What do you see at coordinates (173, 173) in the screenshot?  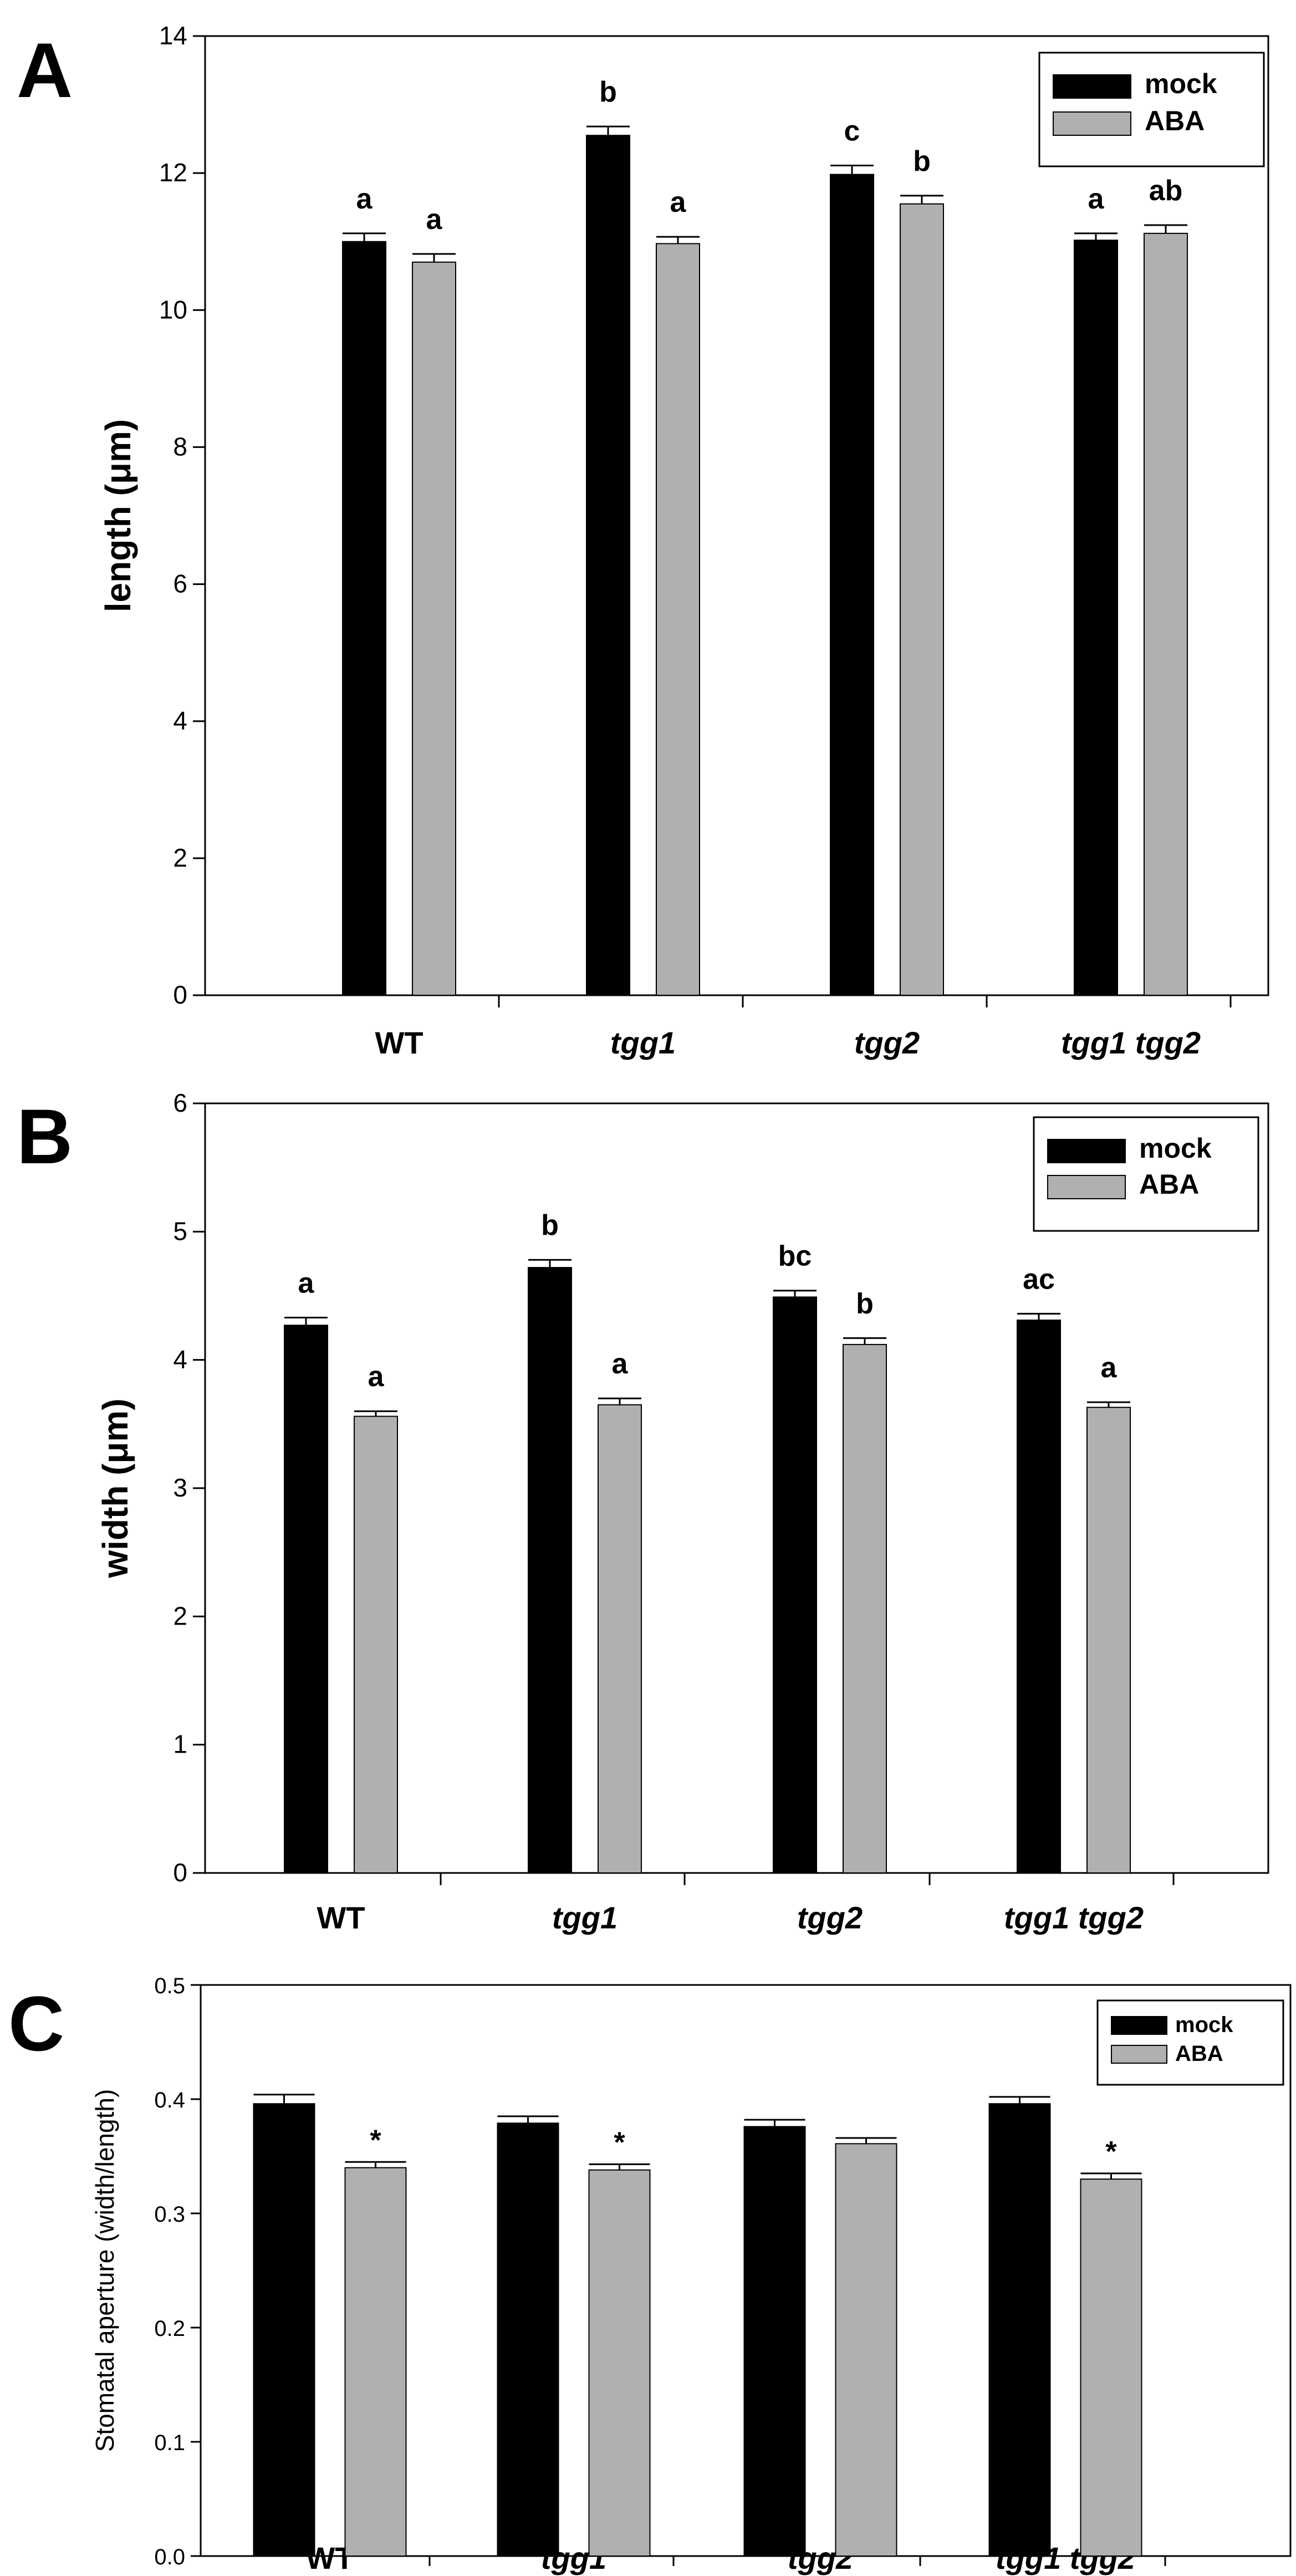 I see `y-tick-label: 12` at bounding box center [173, 173].